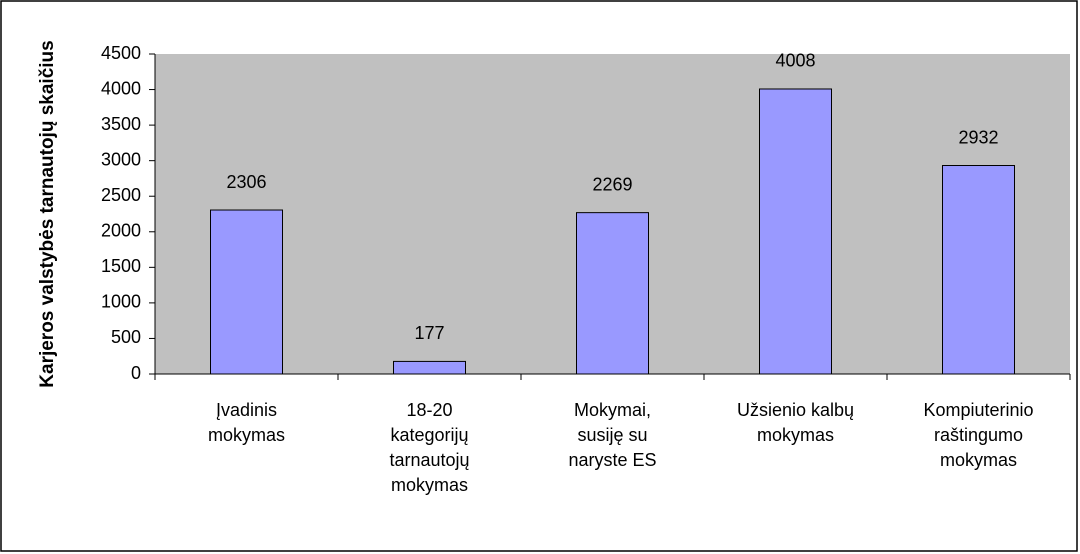 Image resolution: width=1080 pixels, height=554 pixels. I want to click on y-tick-label: 4500, so click(121, 53).